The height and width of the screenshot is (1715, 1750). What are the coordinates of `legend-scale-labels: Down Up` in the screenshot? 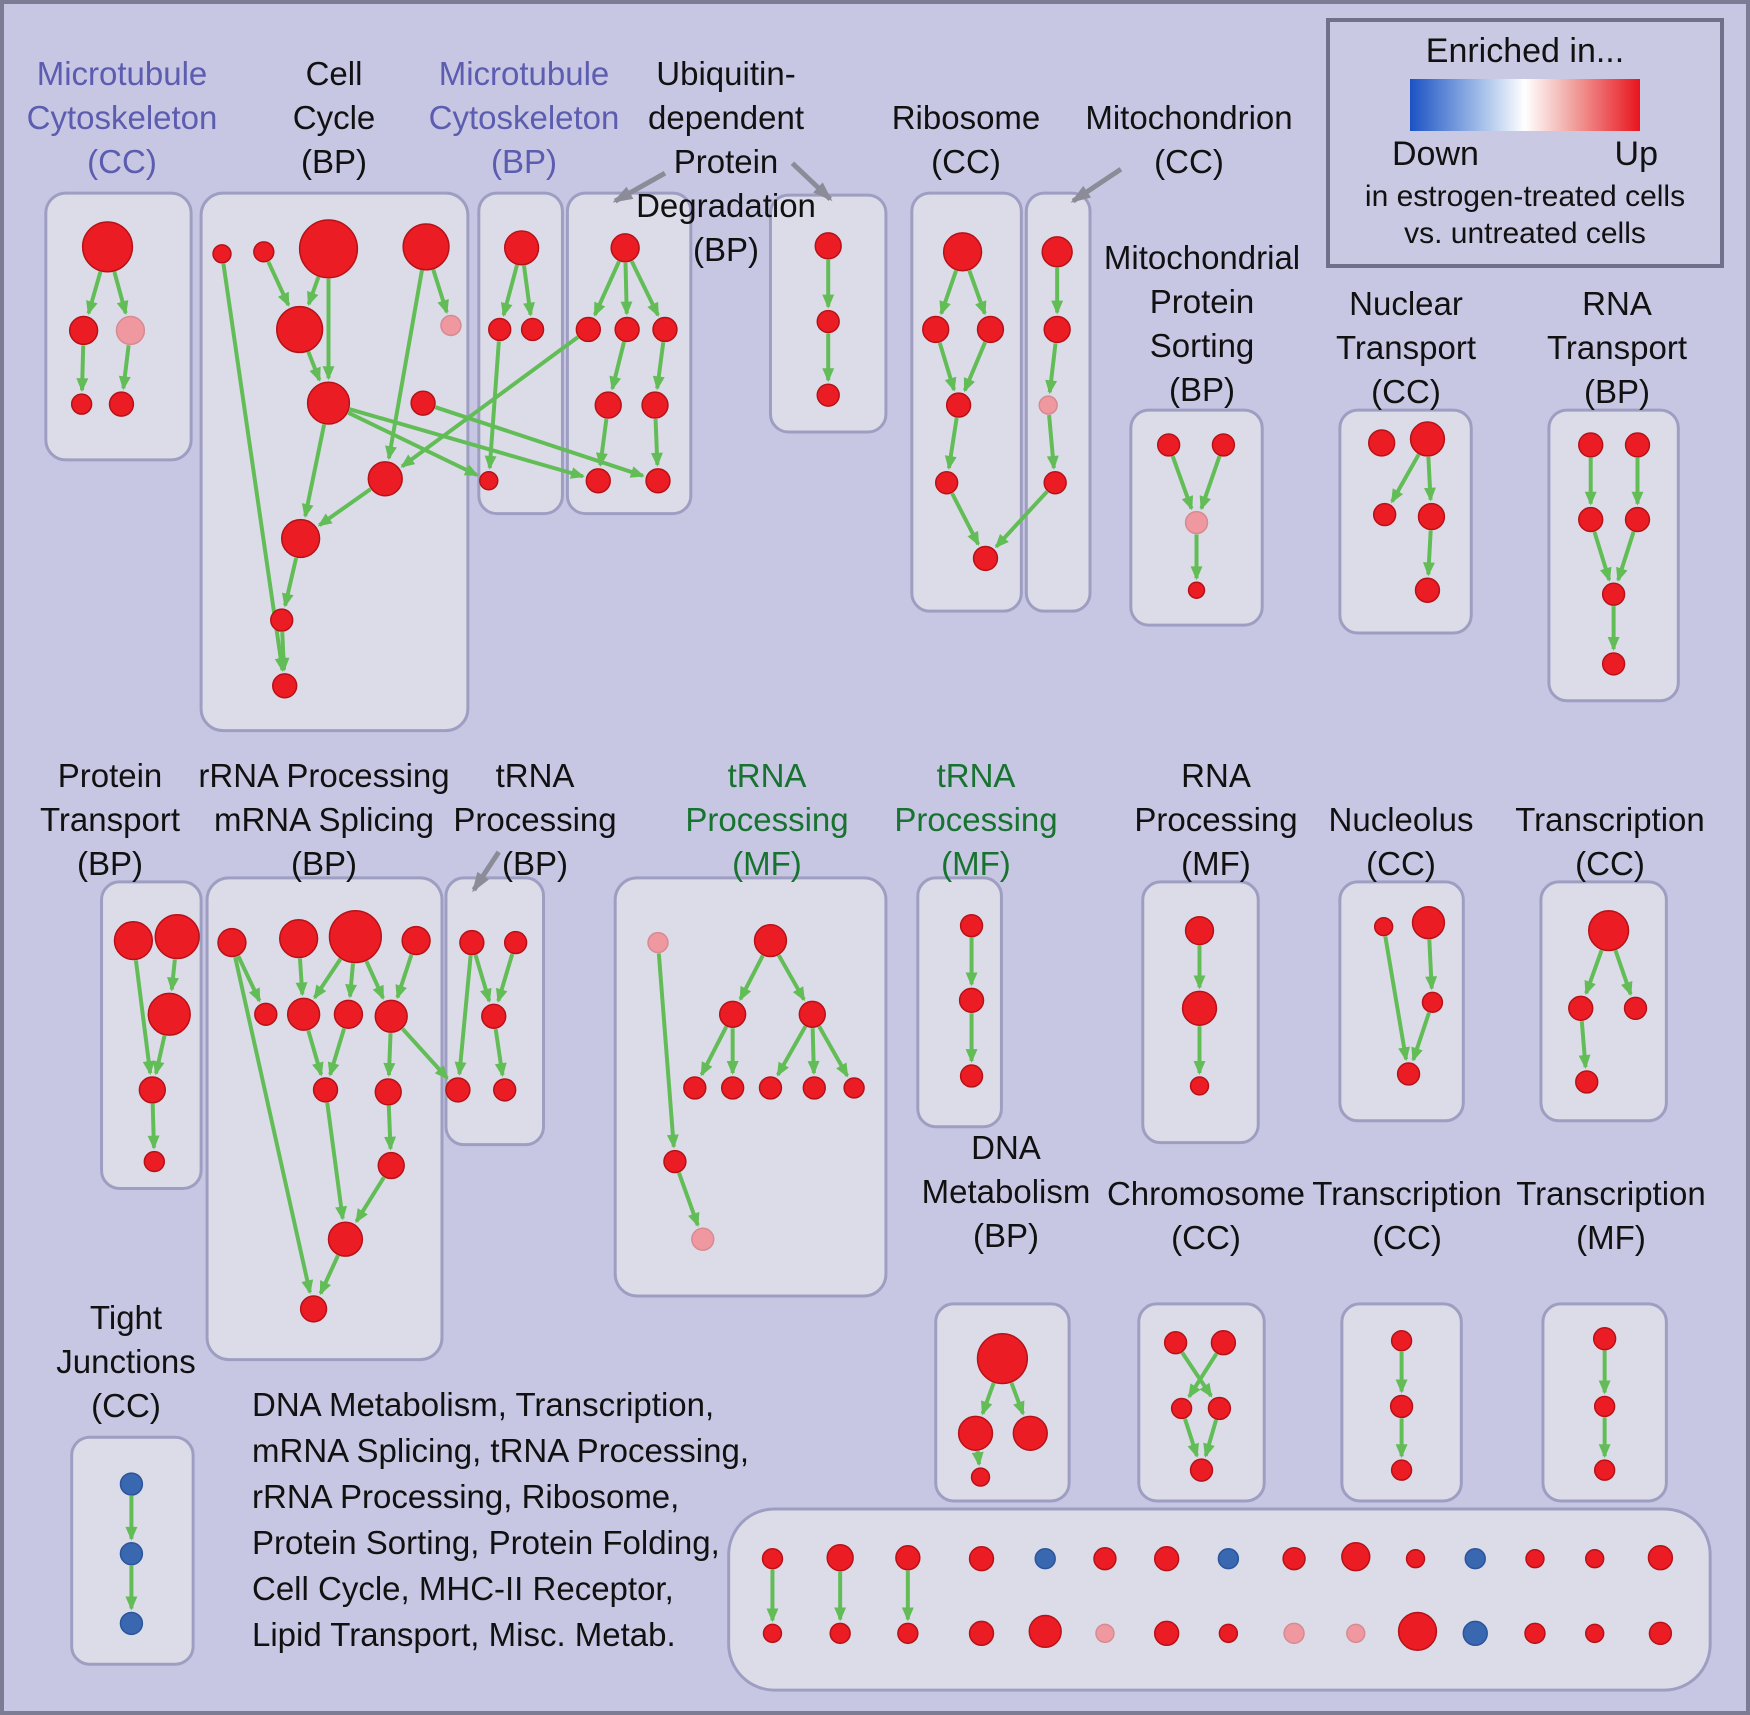 It's located at (1525, 154).